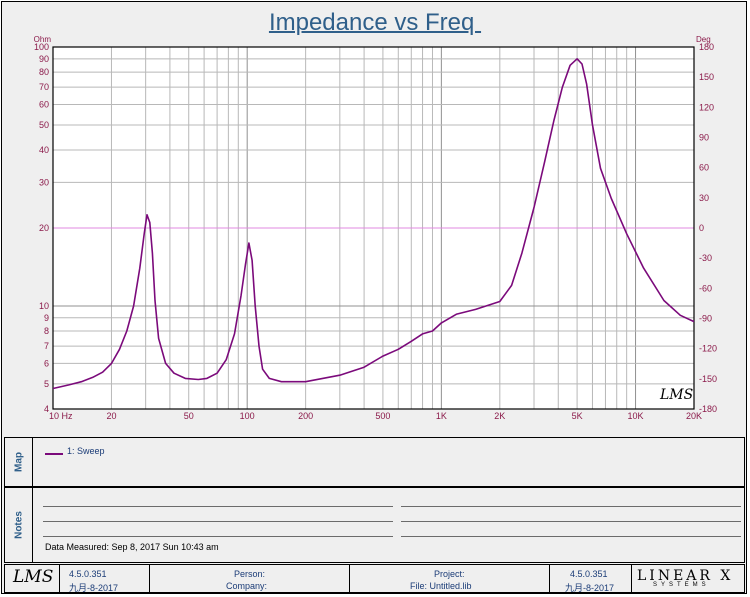  I want to click on version-left: 4.5.0.351, so click(88, 574).